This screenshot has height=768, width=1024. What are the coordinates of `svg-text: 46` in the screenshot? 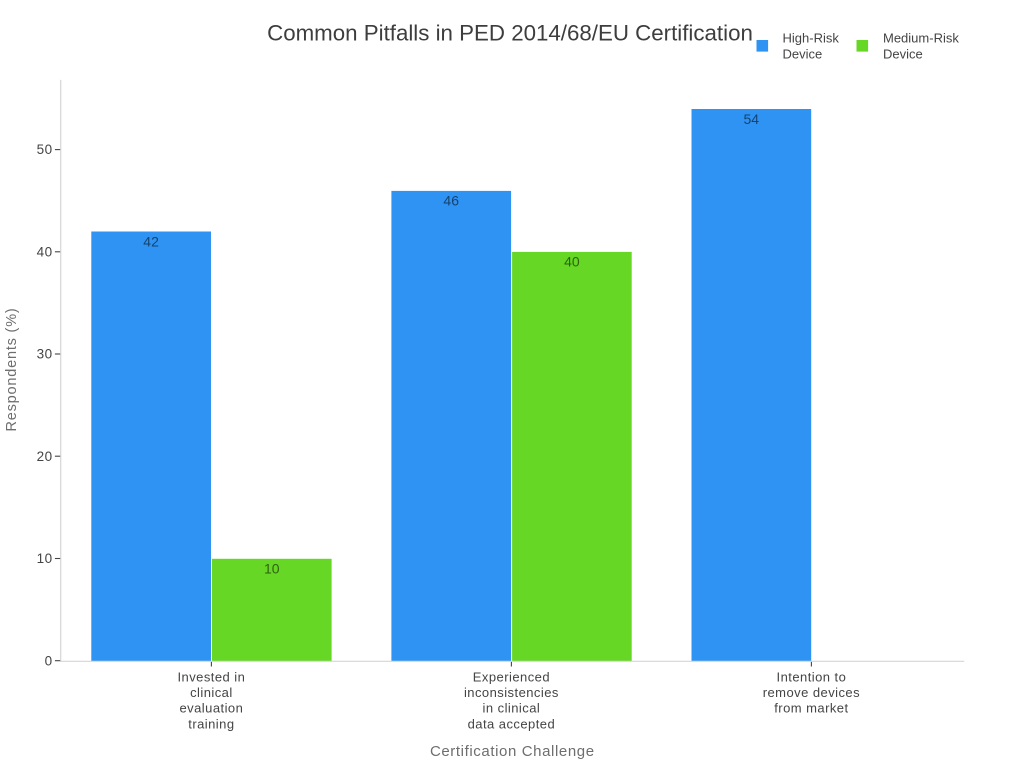 It's located at (451, 201).